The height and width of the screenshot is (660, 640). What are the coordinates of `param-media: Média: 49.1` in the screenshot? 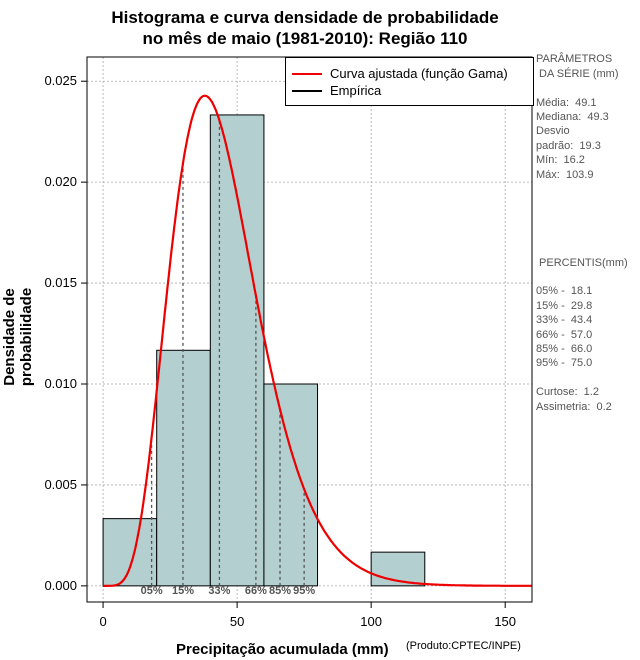 It's located at (566, 103).